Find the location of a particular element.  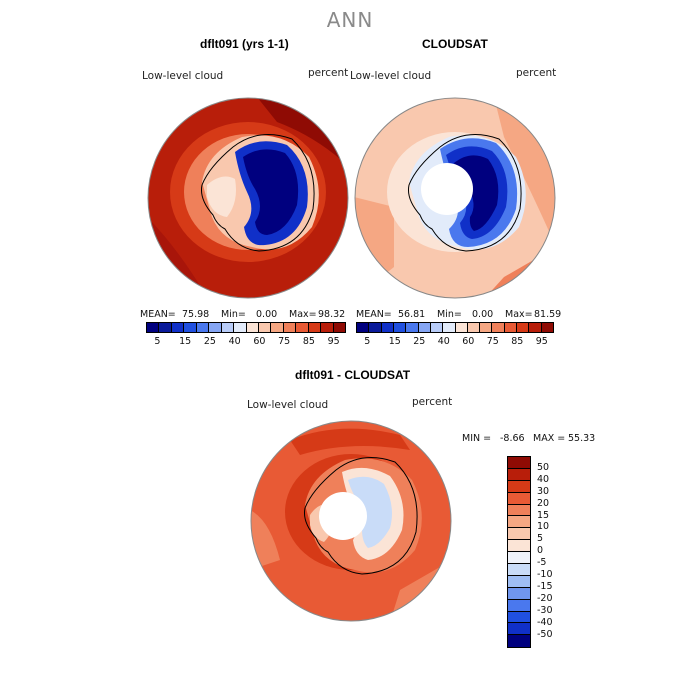

colorbar-tick-label: 75 is located at coordinates (492, 341).